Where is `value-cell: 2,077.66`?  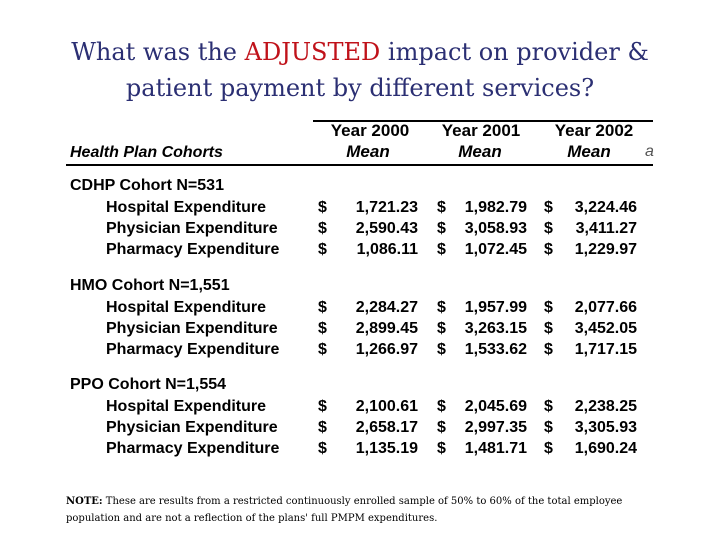
value-cell: 2,077.66 is located at coordinates (605, 307).